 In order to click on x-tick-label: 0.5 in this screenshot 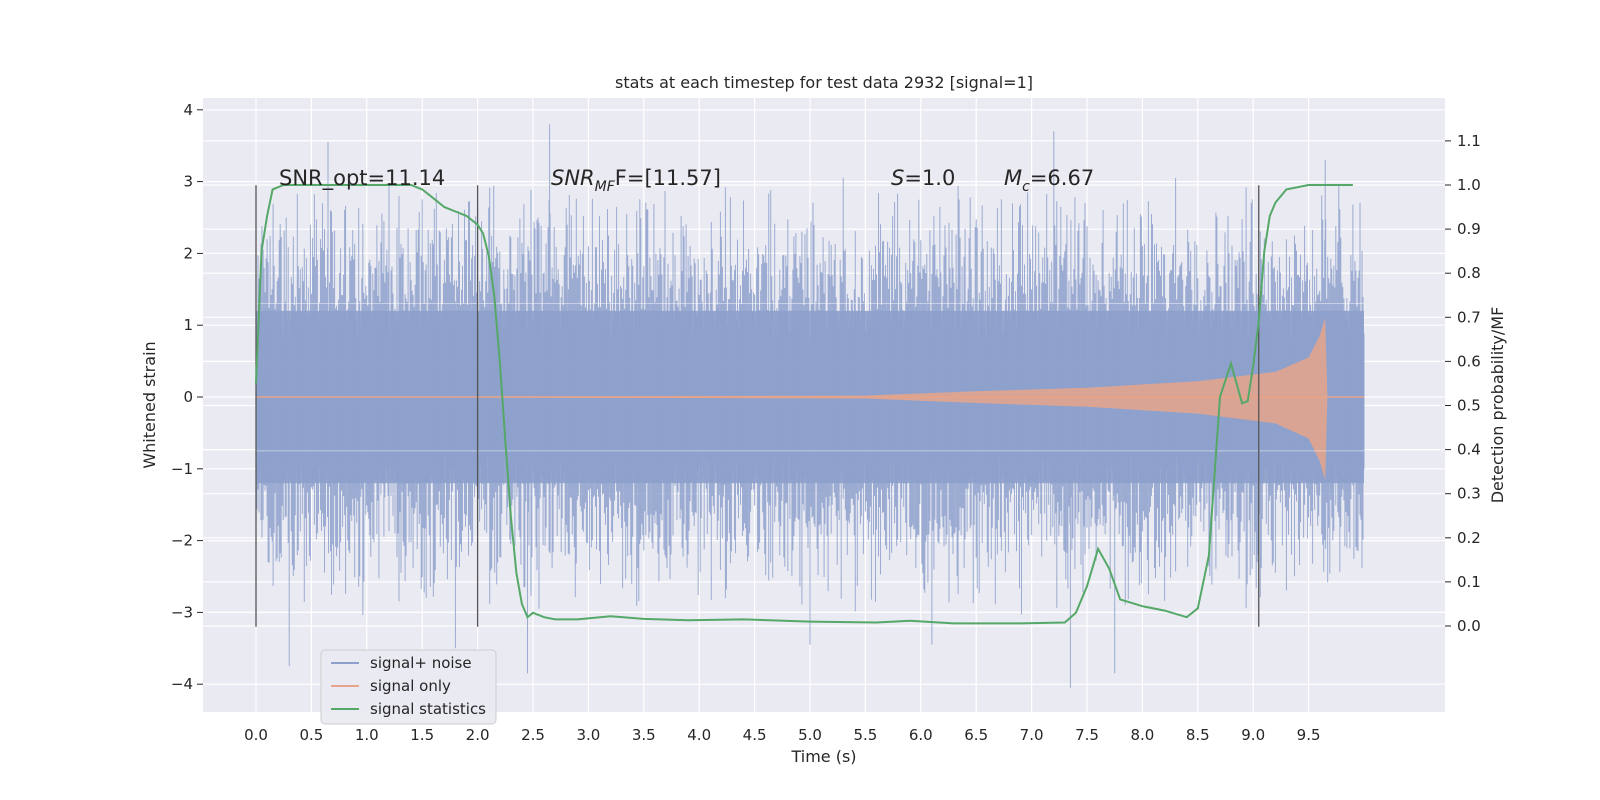, I will do `click(311, 735)`.